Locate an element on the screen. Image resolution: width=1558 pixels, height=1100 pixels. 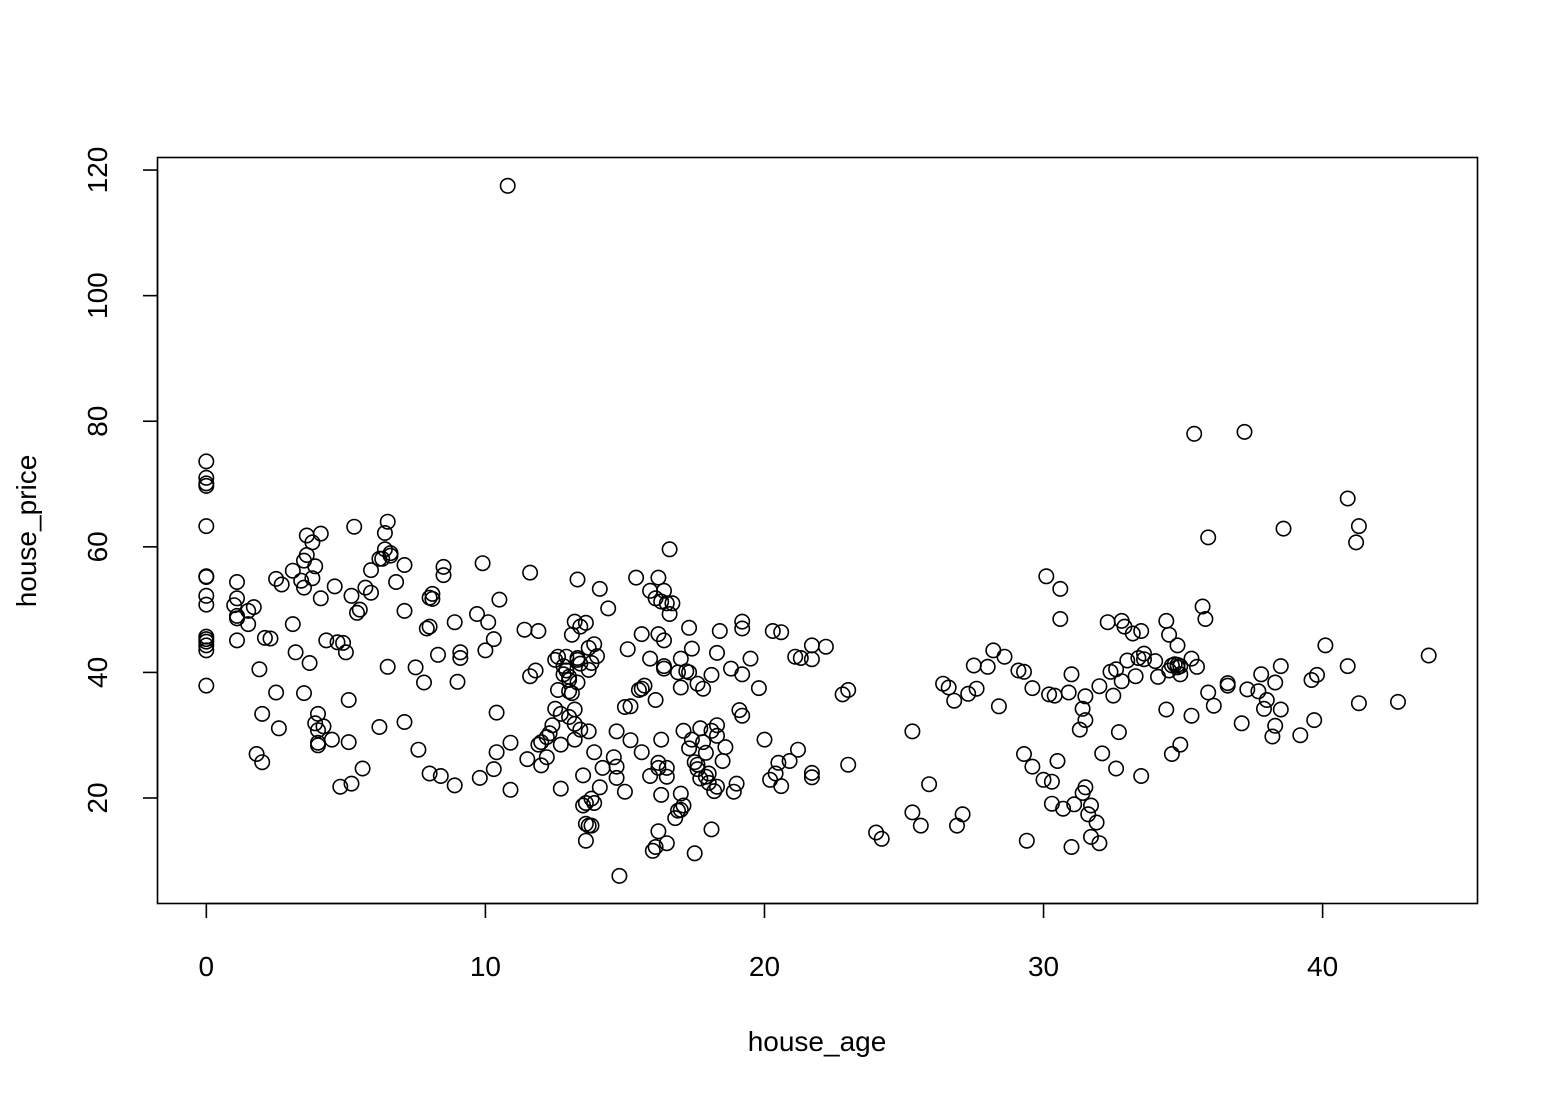
x-tick-label: 30 is located at coordinates (1043, 966).